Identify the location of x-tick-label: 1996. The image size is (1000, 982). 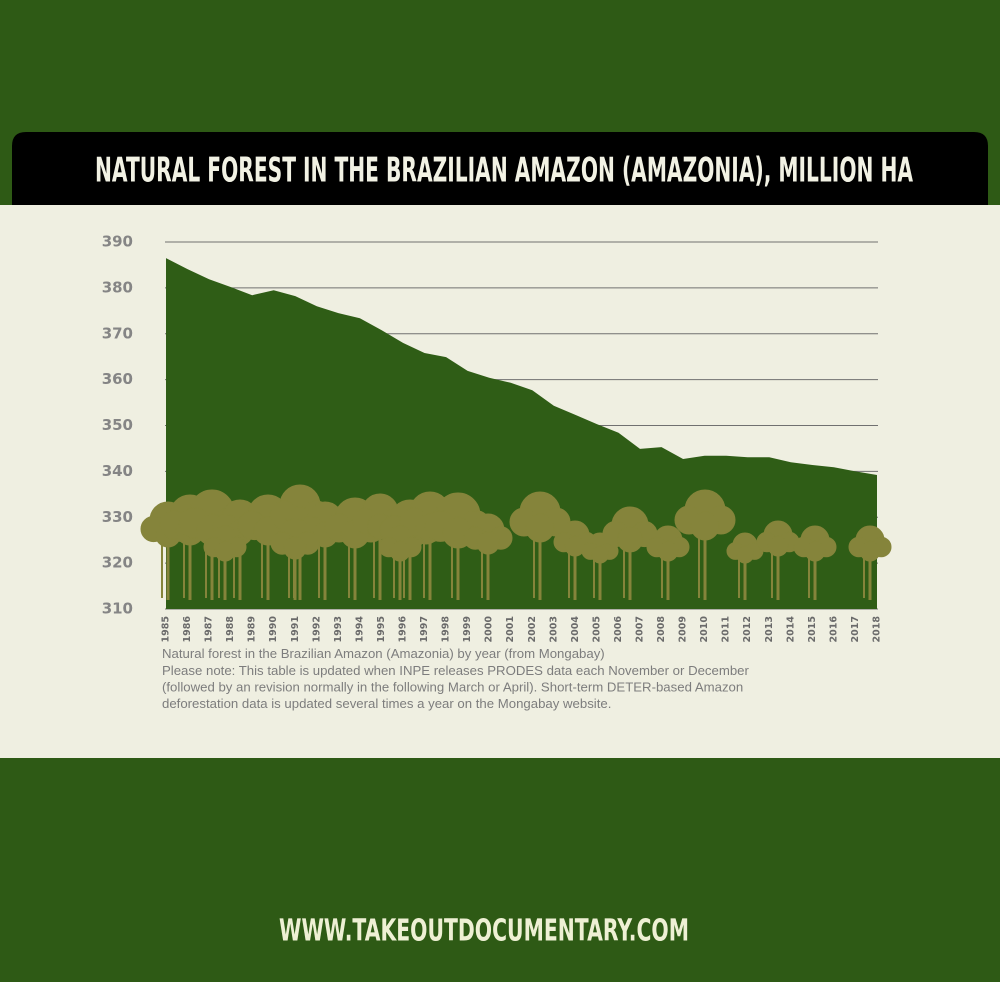
(403, 629).